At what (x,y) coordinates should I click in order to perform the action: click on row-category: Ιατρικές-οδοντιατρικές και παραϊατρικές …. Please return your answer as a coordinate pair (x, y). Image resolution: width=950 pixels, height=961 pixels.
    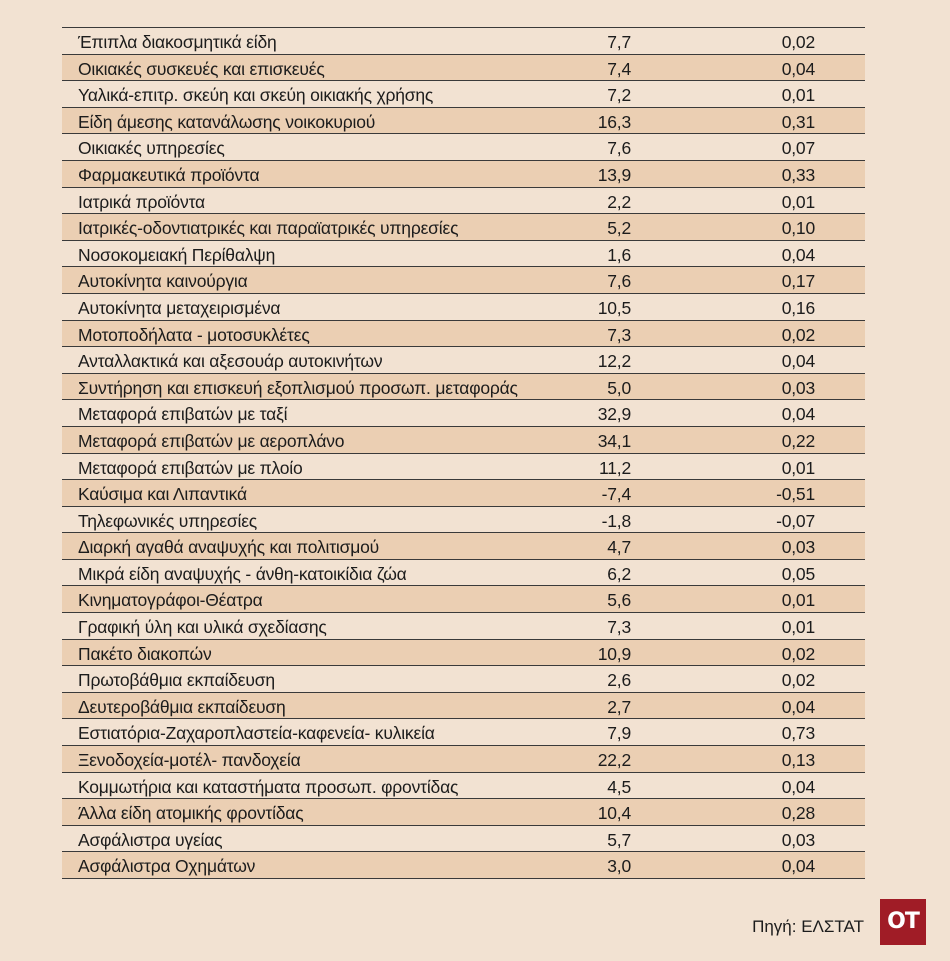
    Looking at the image, I should click on (268, 228).